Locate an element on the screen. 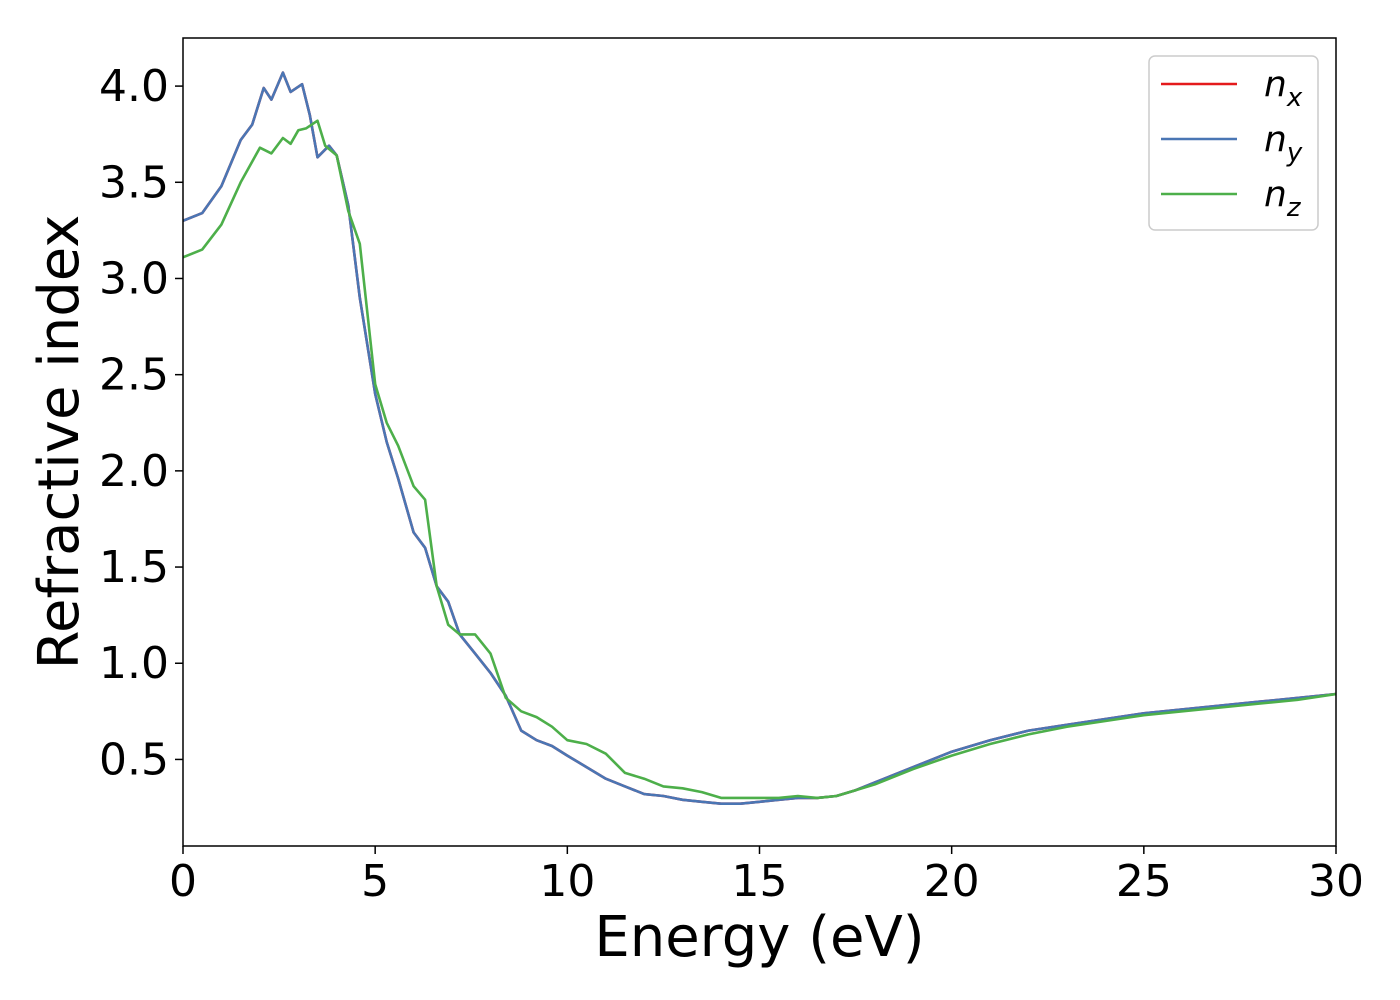 Image resolution: width=1400 pixels, height=1000 pixels. y-tick-label: 2.5 is located at coordinates (134, 375).